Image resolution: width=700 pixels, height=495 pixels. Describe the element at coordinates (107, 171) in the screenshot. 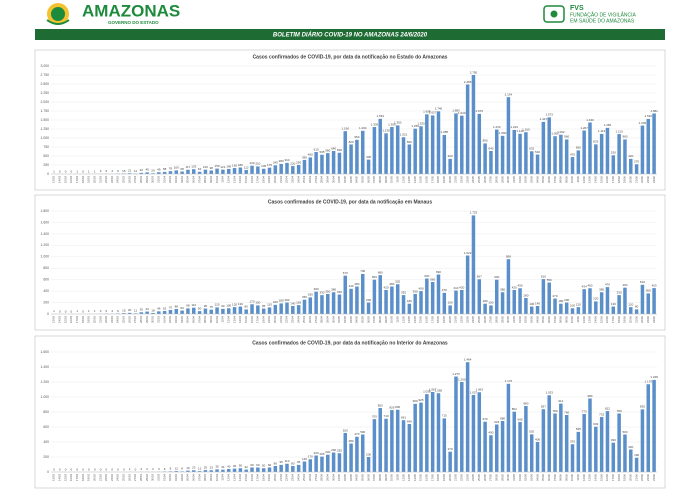

I see `value-label: 6` at that location.